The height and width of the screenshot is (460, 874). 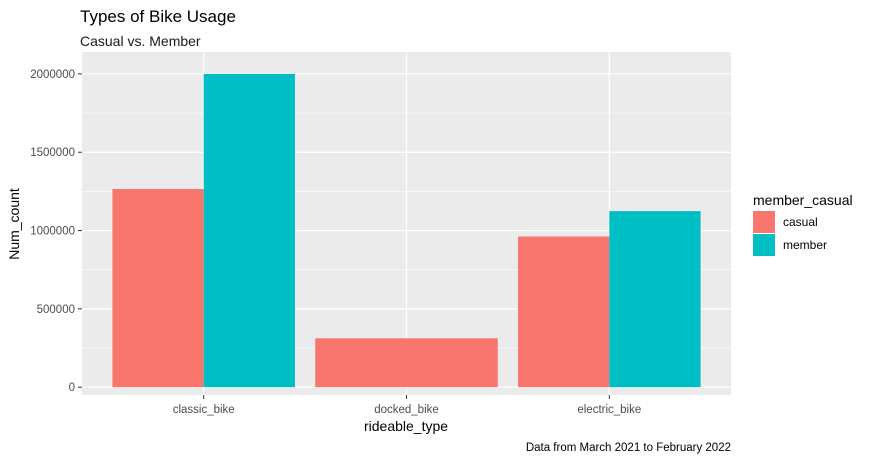 What do you see at coordinates (158, 16) in the screenshot?
I see `chart-title: Types of Bike Usage` at bounding box center [158, 16].